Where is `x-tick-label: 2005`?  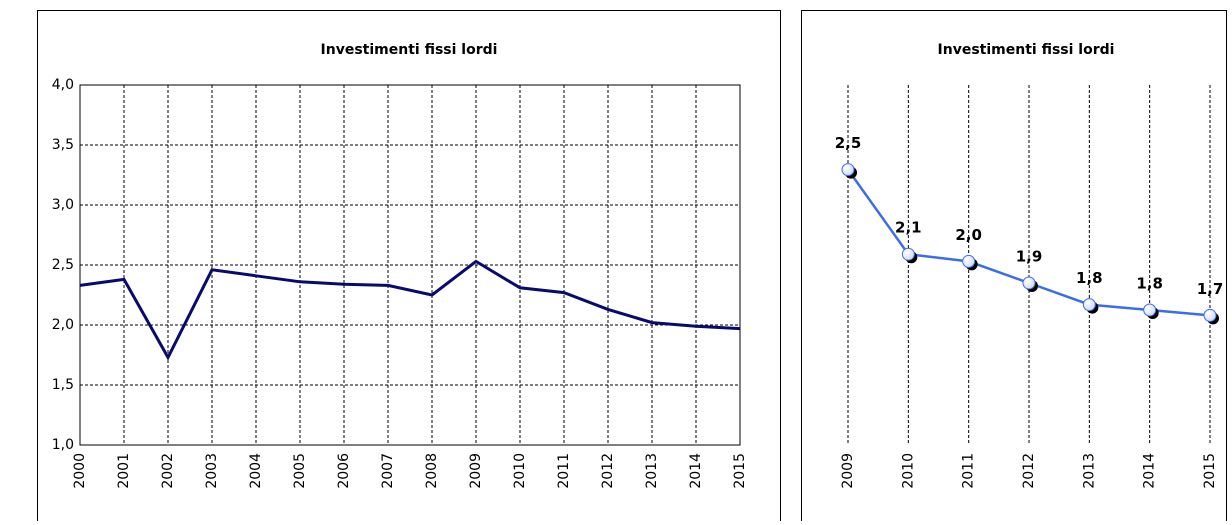
x-tick-label: 2005 is located at coordinates (300, 471).